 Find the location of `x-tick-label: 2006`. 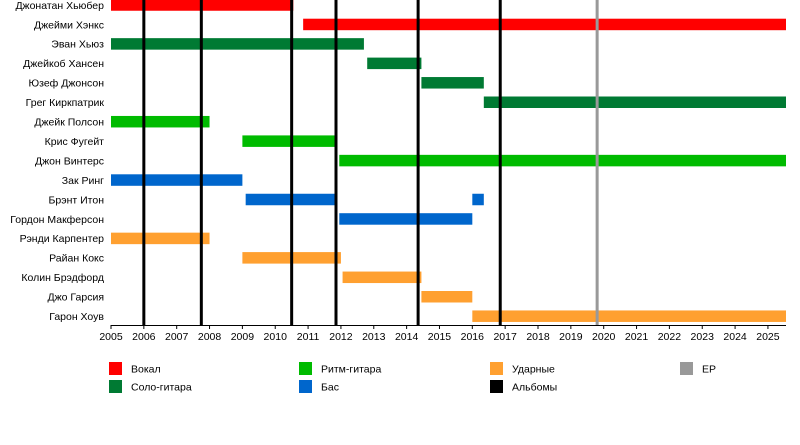

x-tick-label: 2006 is located at coordinates (144, 337).